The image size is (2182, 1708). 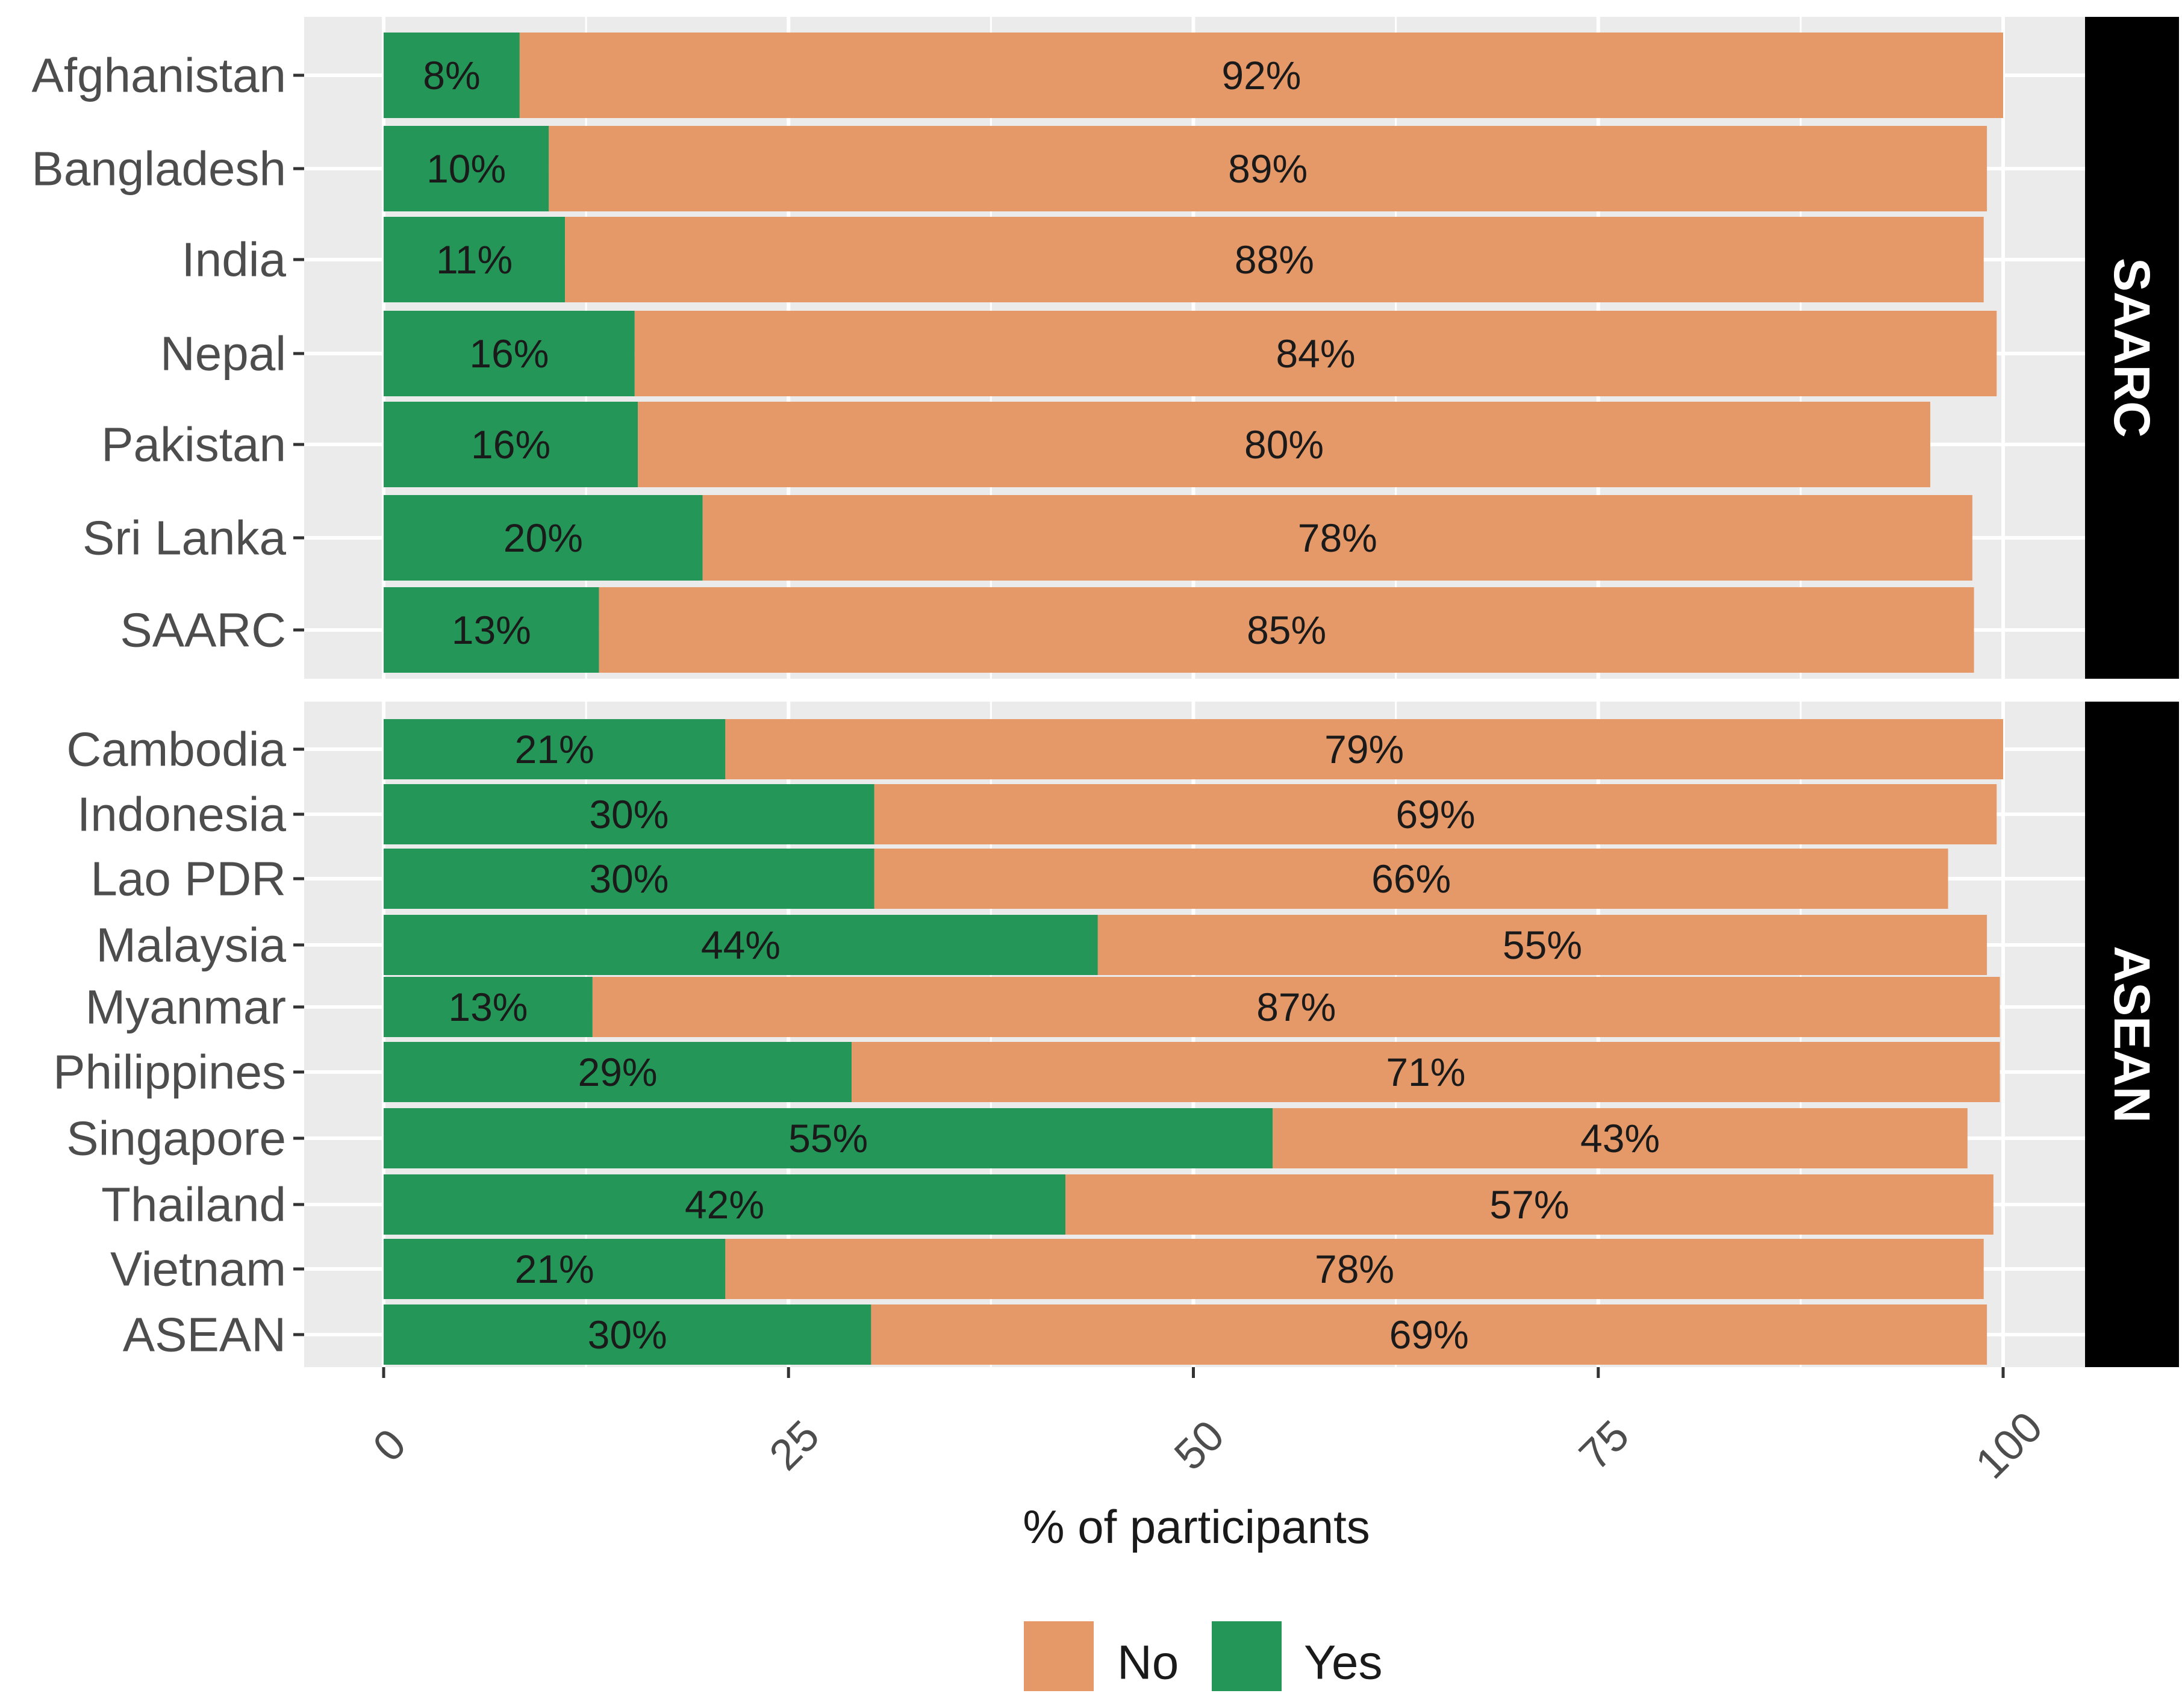 What do you see at coordinates (176, 749) in the screenshot?
I see `category-label: Cambodia` at bounding box center [176, 749].